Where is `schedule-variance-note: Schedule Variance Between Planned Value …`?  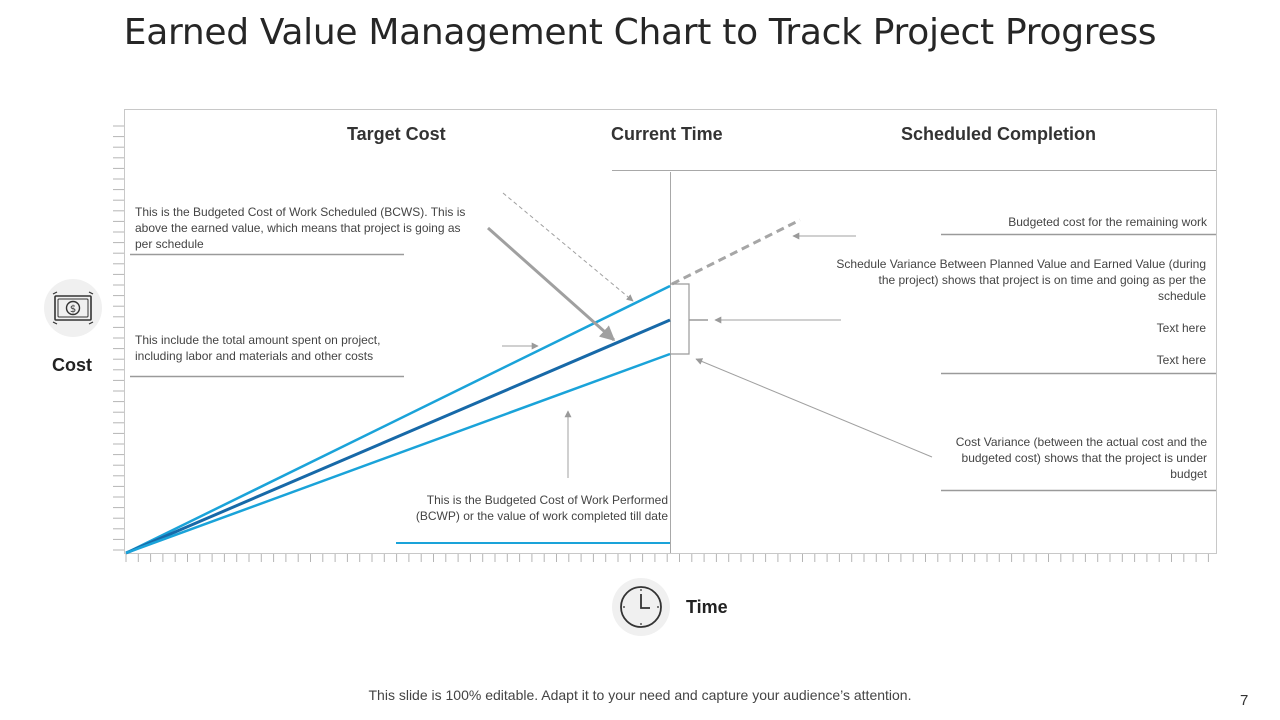 schedule-variance-note: Schedule Variance Between Planned Value … is located at coordinates (1021, 280).